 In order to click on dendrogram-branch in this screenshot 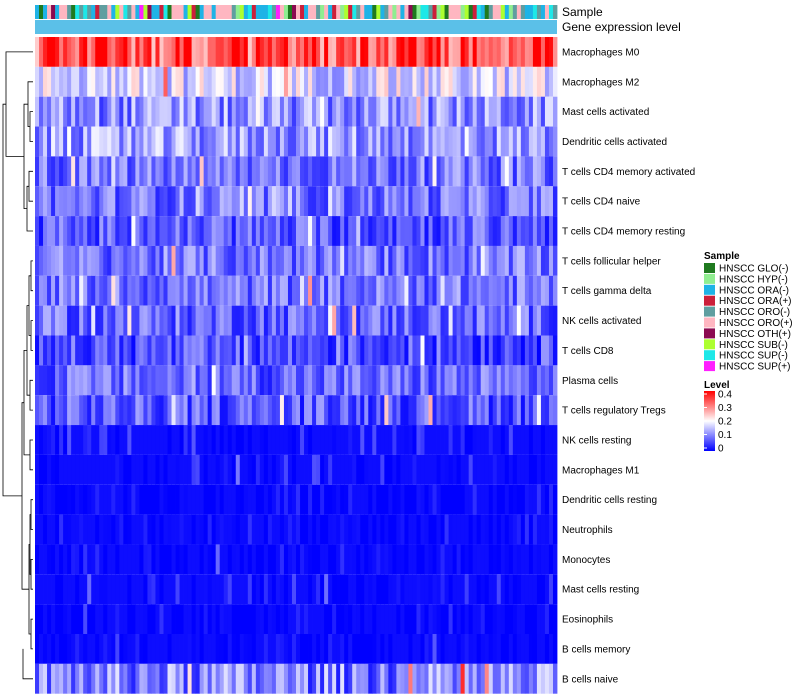, I will do `click(31, 455)`.